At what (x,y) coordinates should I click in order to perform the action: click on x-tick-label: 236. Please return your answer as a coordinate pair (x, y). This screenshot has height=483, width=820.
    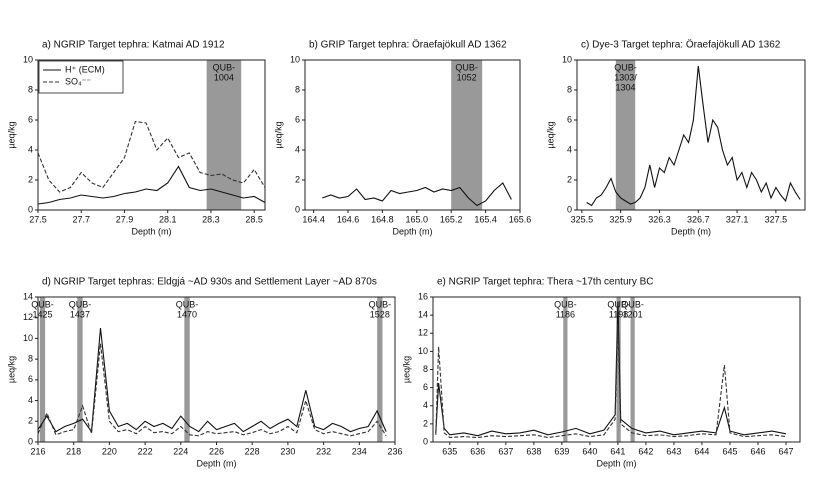
    Looking at the image, I should click on (394, 451).